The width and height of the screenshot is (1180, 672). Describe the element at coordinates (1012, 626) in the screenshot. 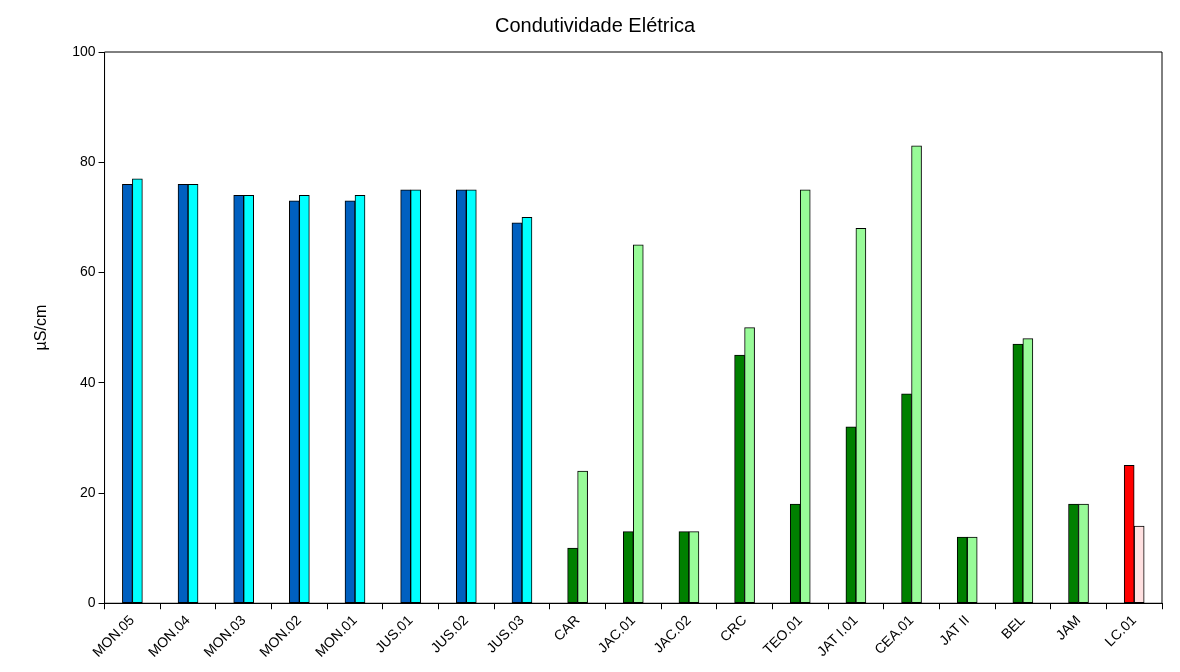

I see `x-tick-label: BEL` at that location.